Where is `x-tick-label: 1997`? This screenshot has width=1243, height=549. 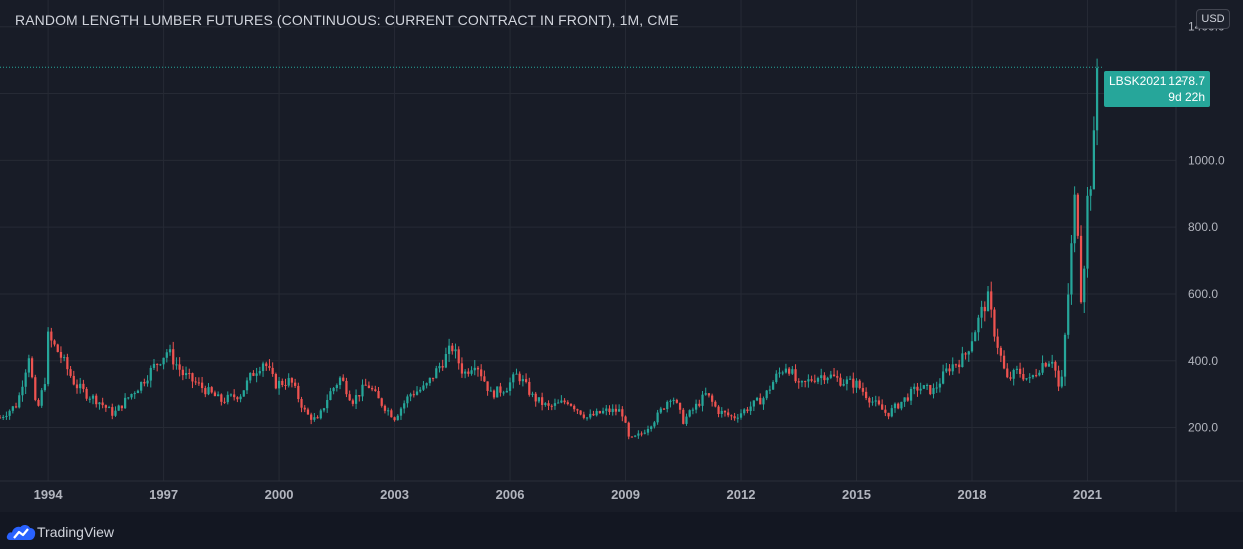 x-tick-label: 1997 is located at coordinates (163, 494).